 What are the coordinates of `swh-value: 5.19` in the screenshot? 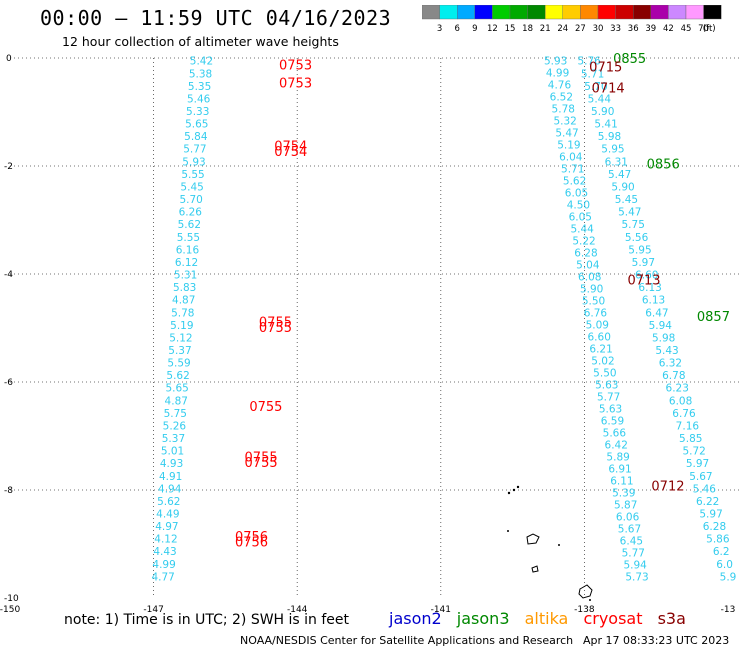 It's located at (568, 146).